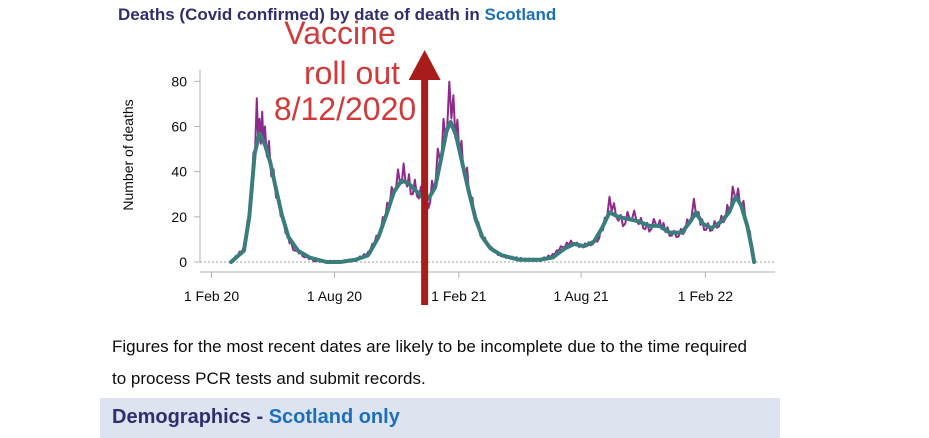  Describe the element at coordinates (179, 172) in the screenshot. I see `y-tick-label: 40` at that location.